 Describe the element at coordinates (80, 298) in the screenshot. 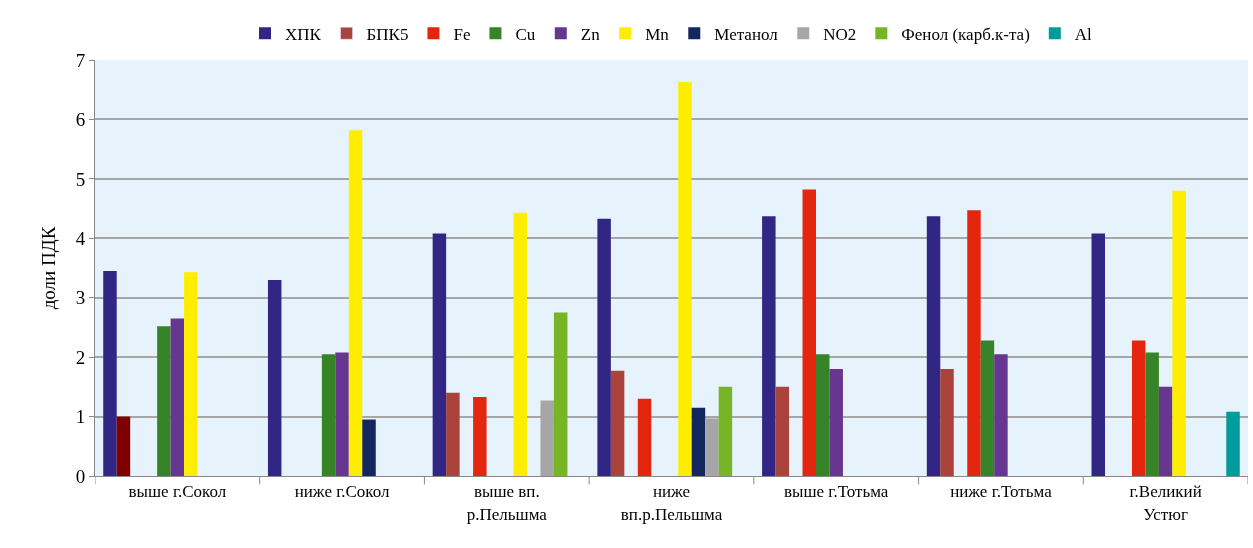

I see `y-tick-label: 3` at that location.